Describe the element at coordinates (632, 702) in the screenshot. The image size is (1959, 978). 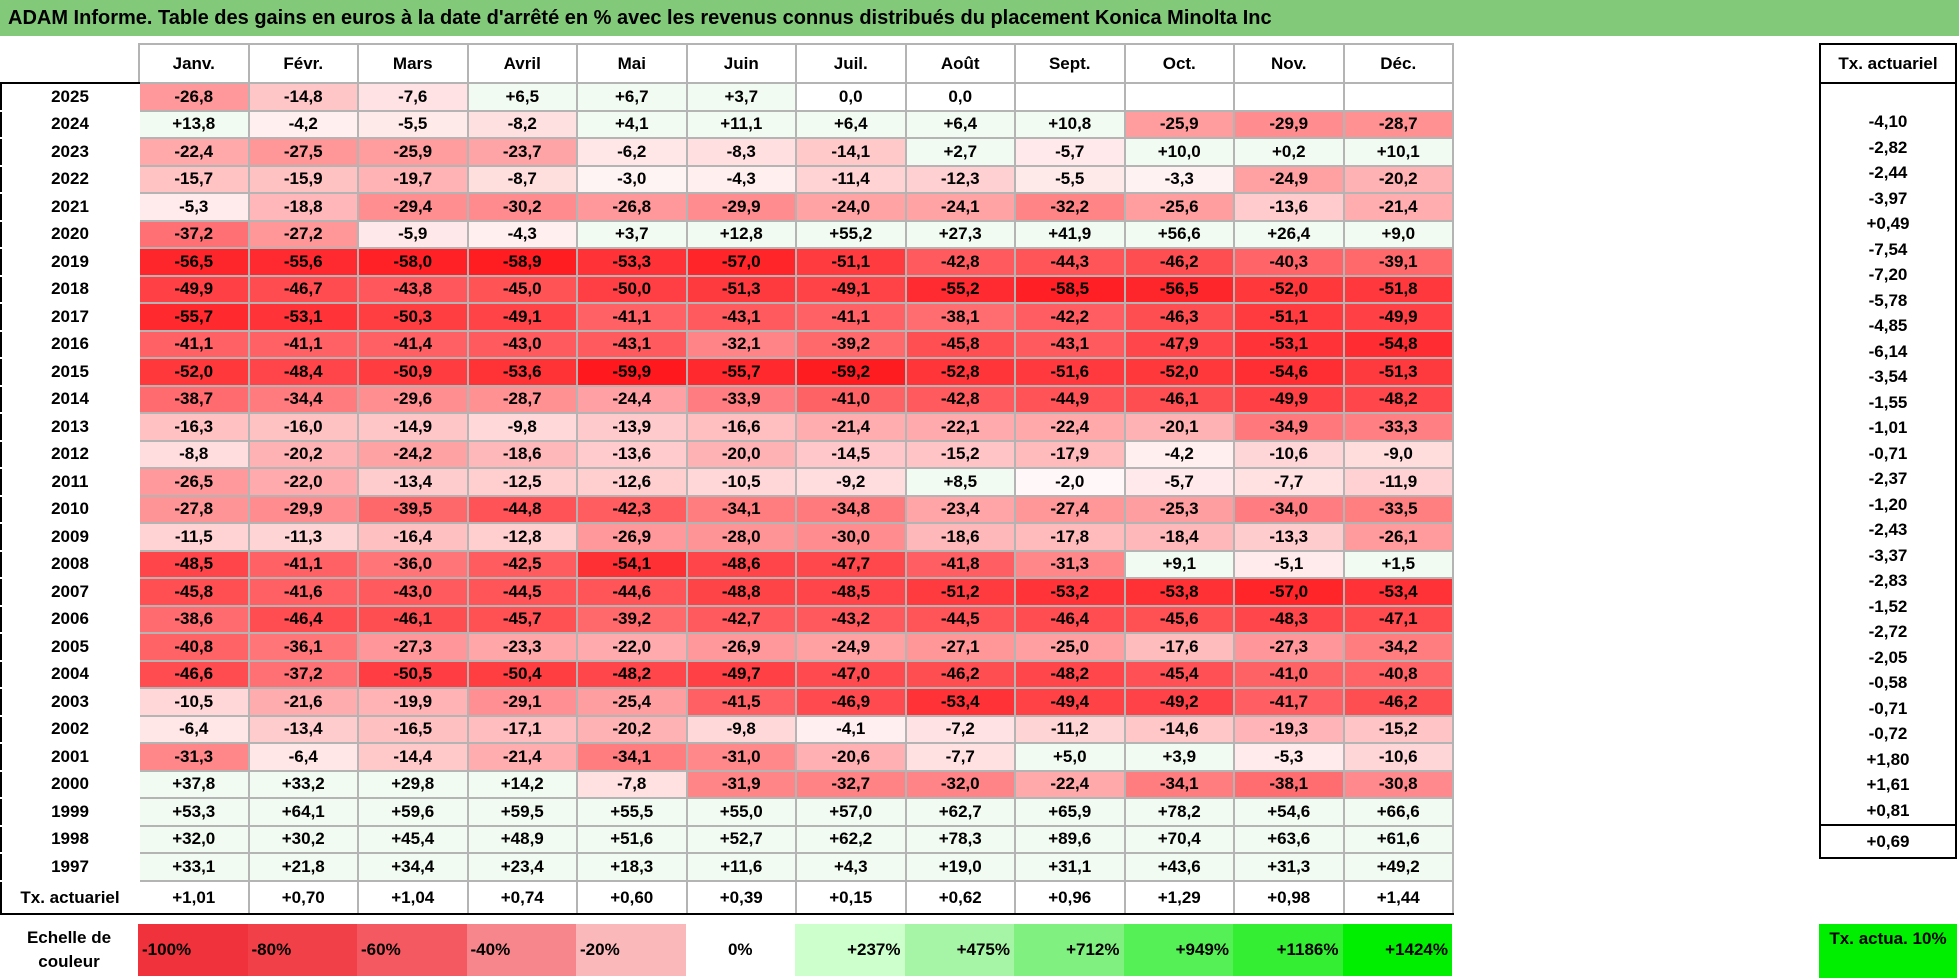
I see `value-cell: -25,4` at that location.